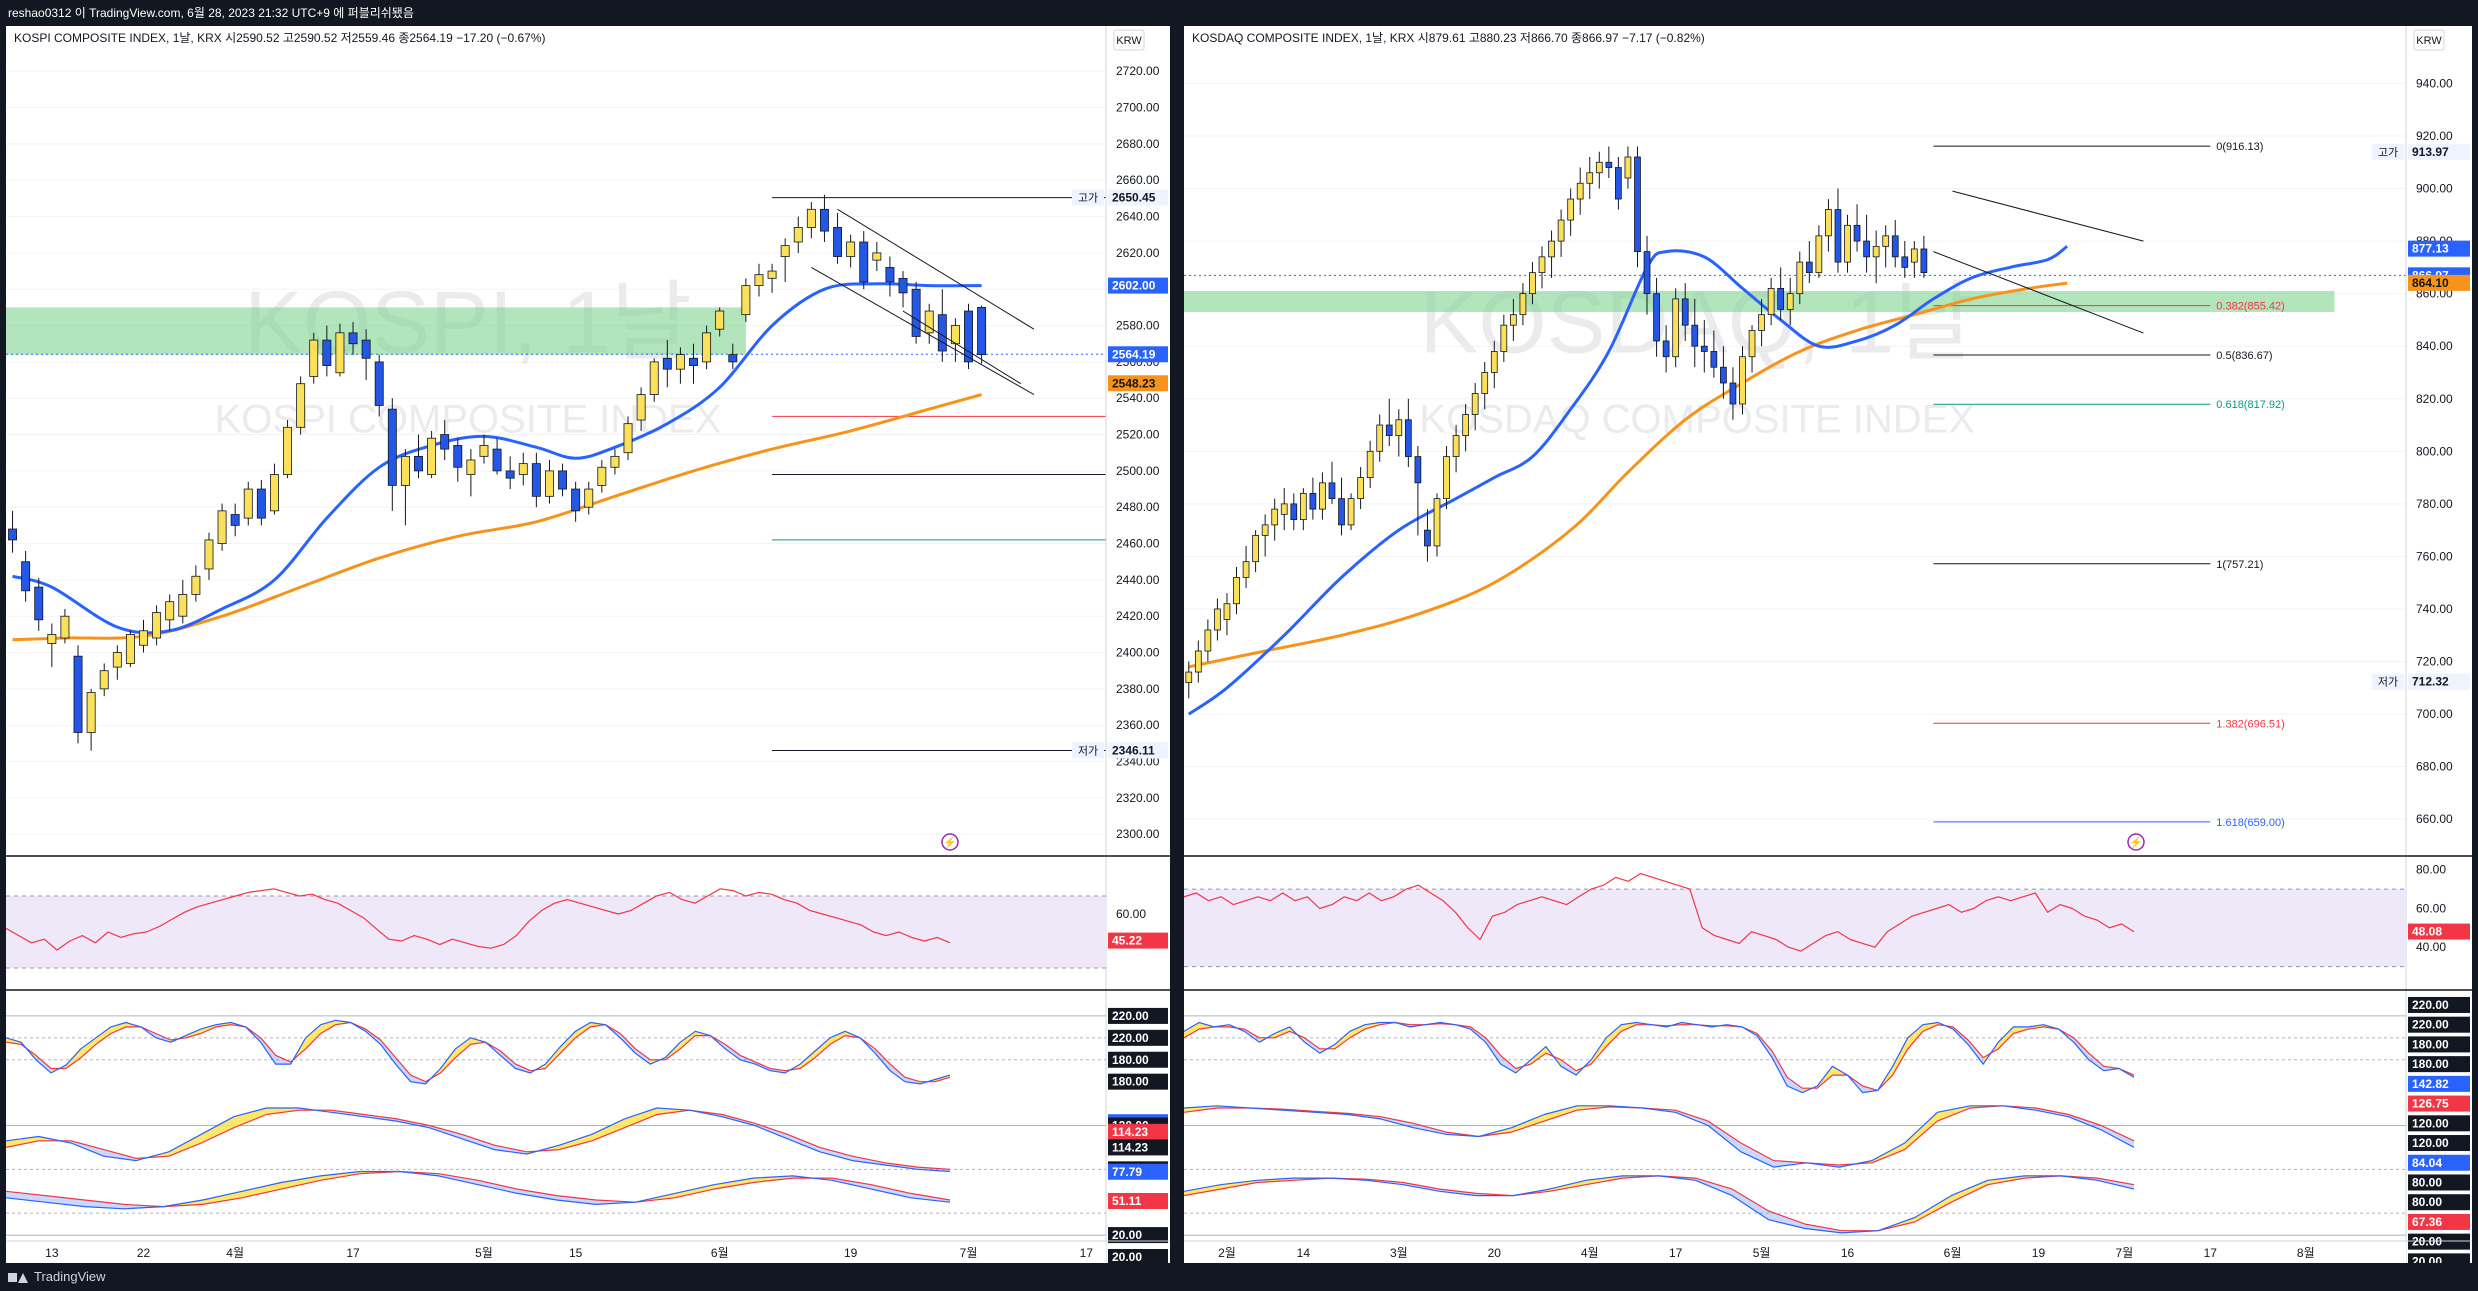 This screenshot has width=2478, height=1291. What do you see at coordinates (376, 331) in the screenshot?
I see `kospi-support-zone` at bounding box center [376, 331].